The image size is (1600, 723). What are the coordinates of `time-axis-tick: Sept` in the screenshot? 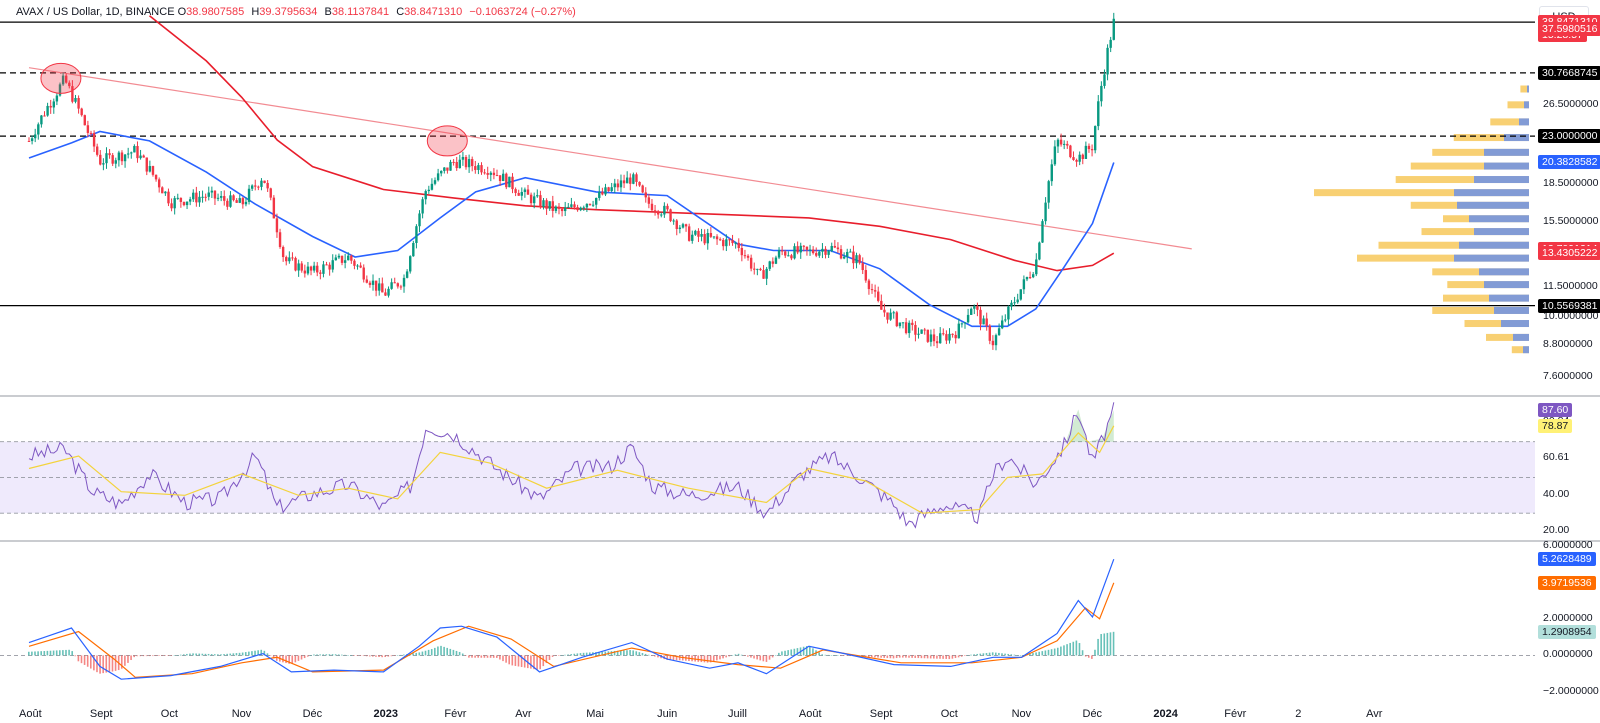 It's located at (881, 714).